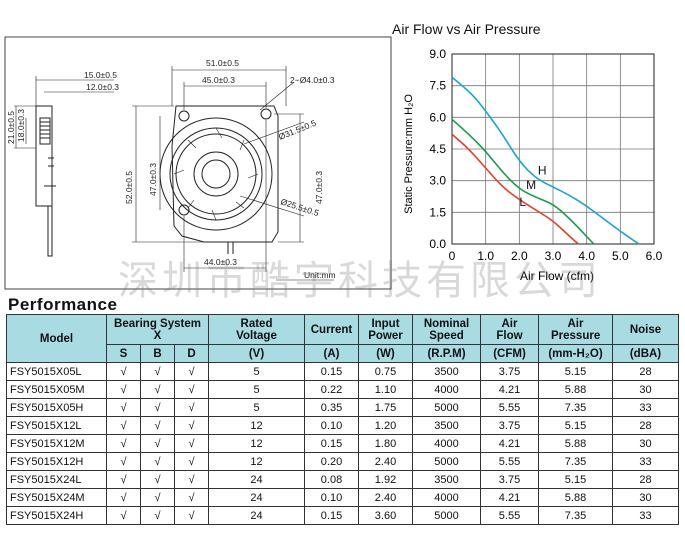 The image size is (685, 540). What do you see at coordinates (437, 212) in the screenshot?
I see `y-tick-label: 1.5` at bounding box center [437, 212].